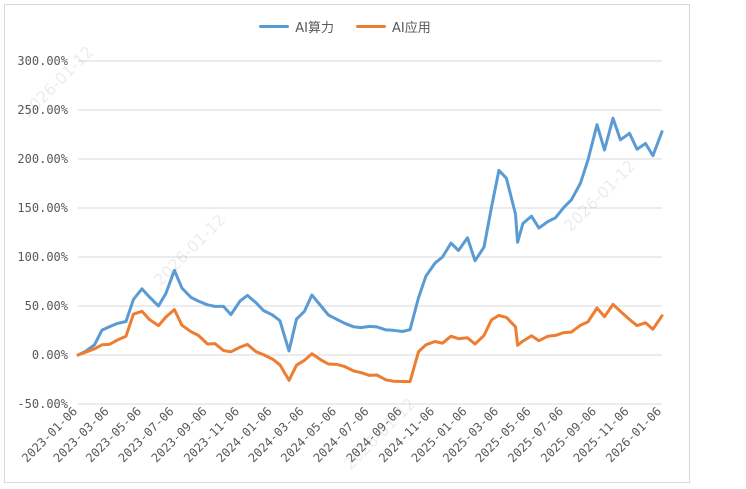  What do you see at coordinates (50, 355) in the screenshot?
I see `y-tick-label: 0.00%` at bounding box center [50, 355].